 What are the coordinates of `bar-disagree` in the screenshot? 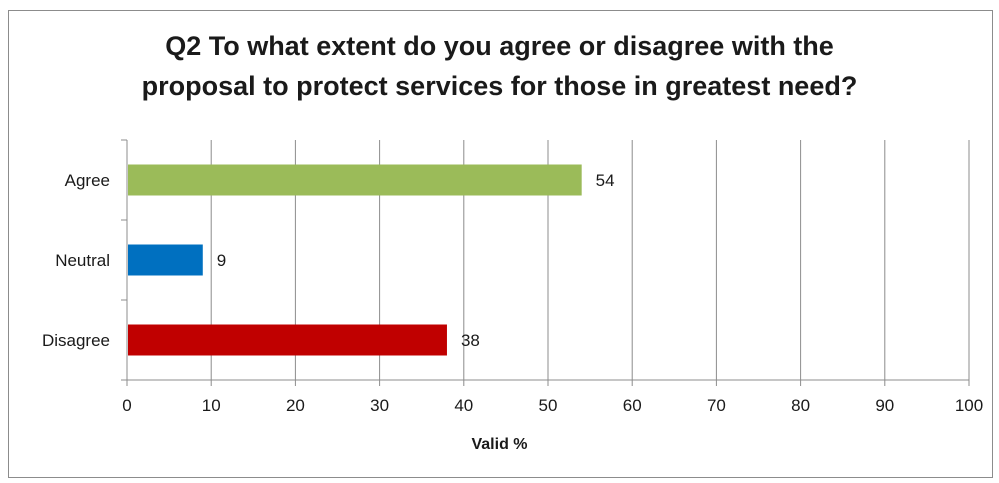 It's located at (287, 340).